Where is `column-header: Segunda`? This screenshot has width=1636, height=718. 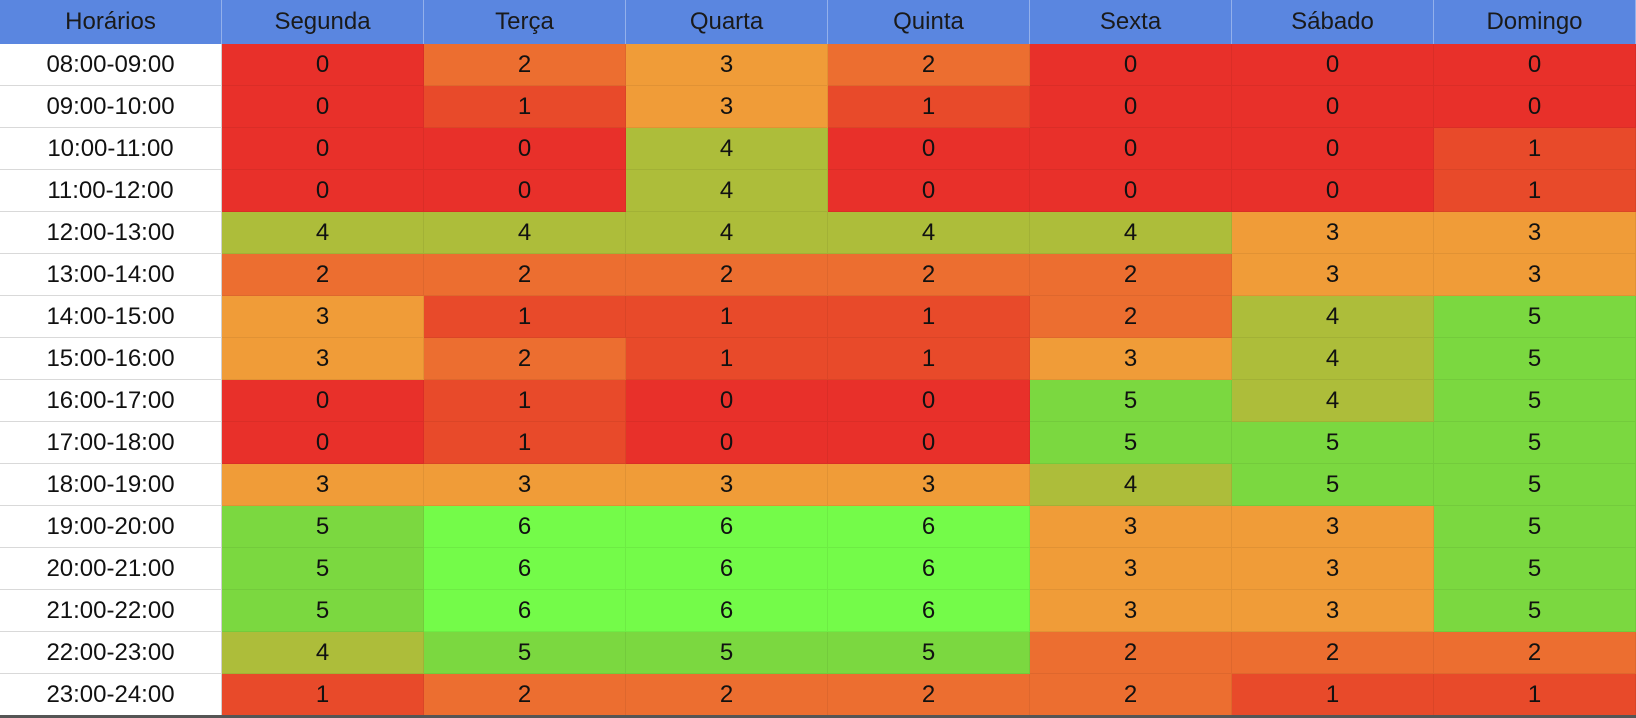 column-header: Segunda is located at coordinates (323, 22).